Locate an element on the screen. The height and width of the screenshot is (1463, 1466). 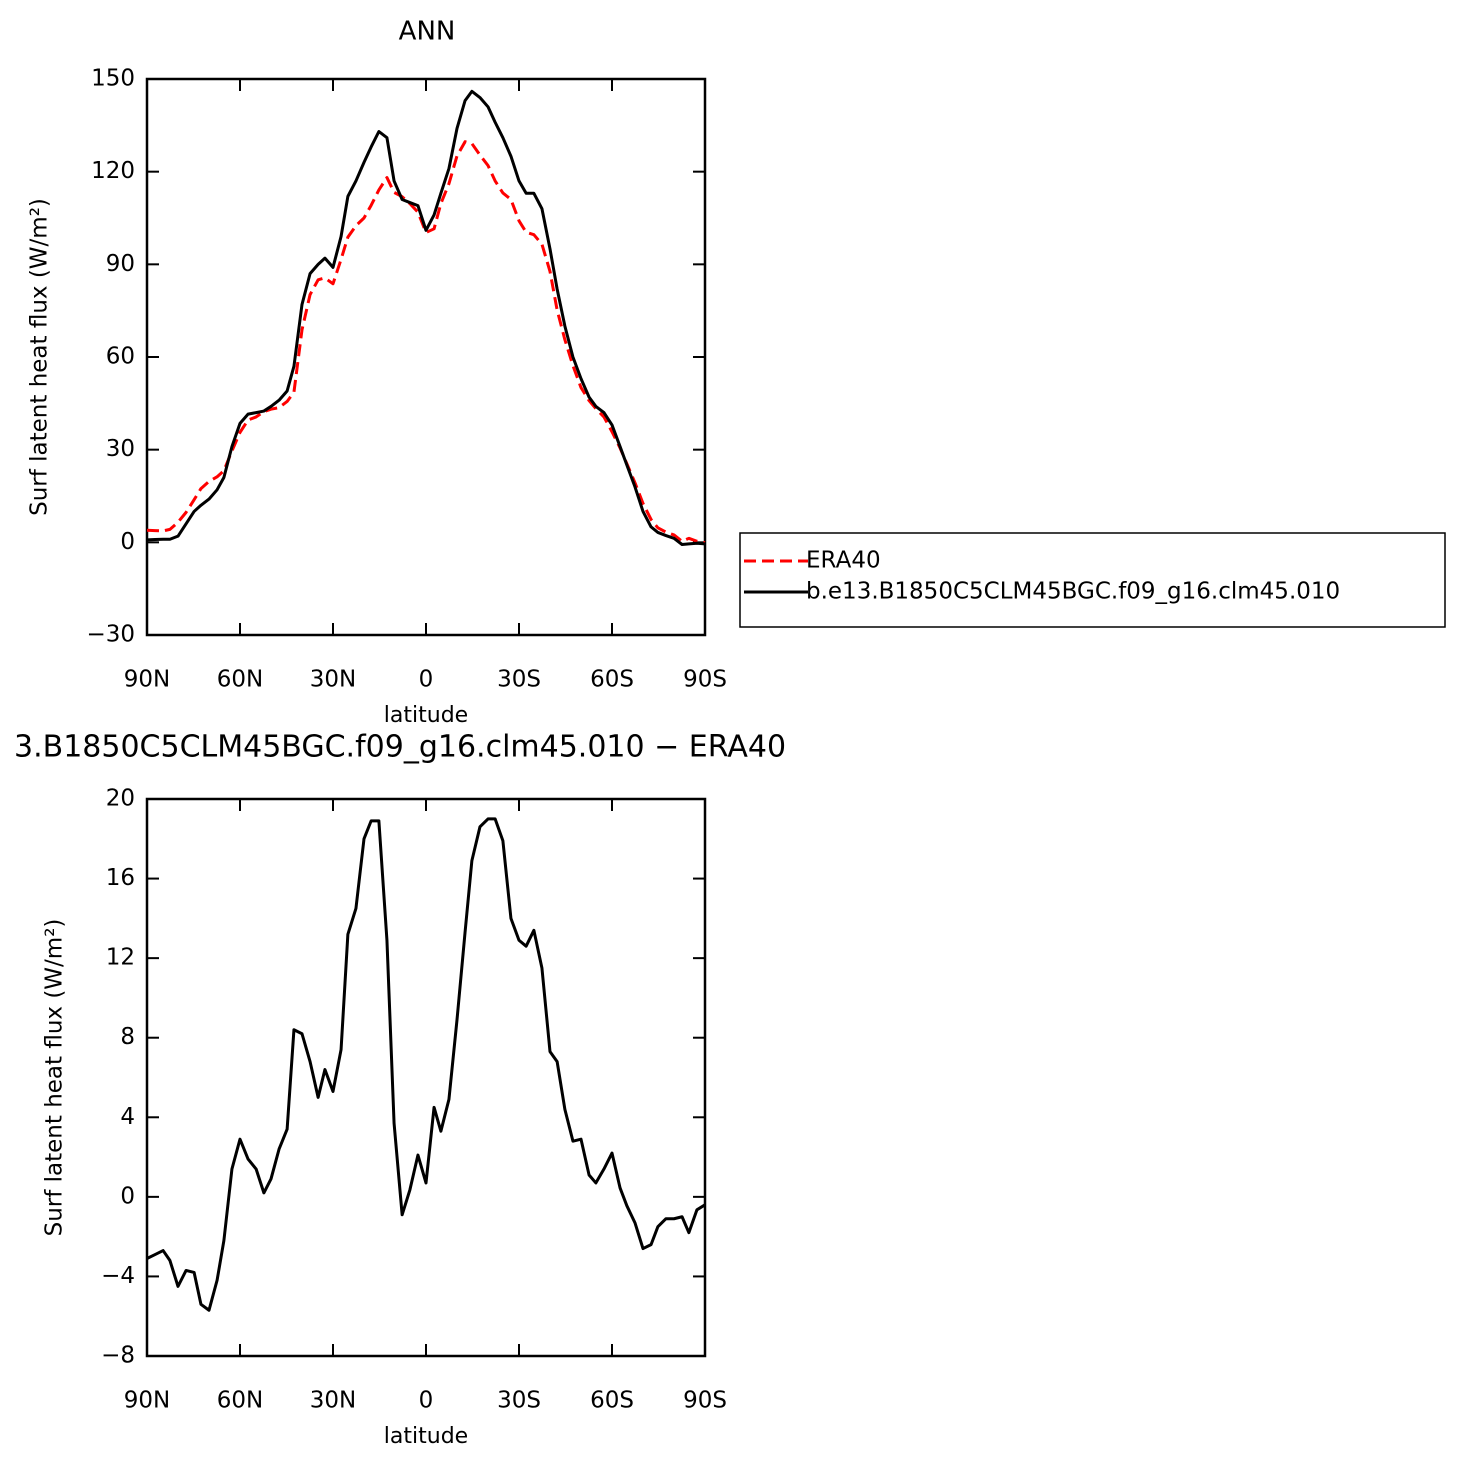
y-tick-label: 90 is located at coordinates (120, 264).